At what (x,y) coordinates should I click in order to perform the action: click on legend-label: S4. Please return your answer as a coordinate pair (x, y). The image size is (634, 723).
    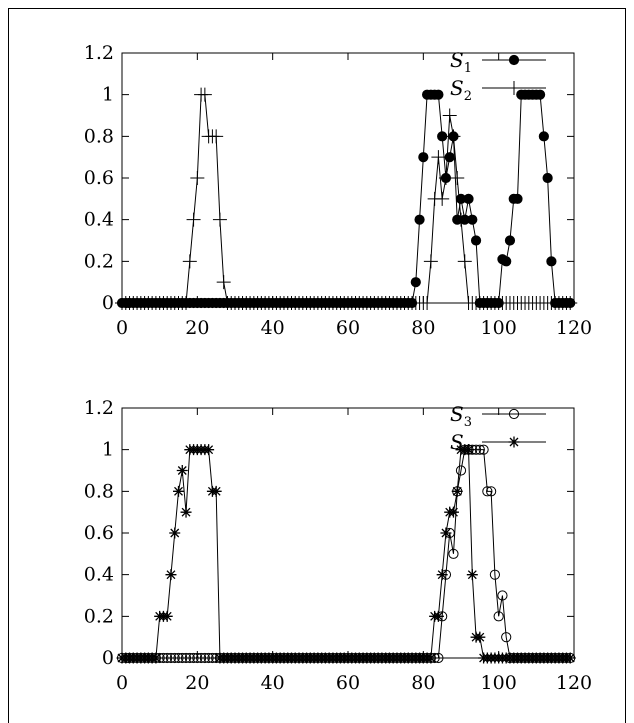
    Looking at the image, I should click on (461, 444).